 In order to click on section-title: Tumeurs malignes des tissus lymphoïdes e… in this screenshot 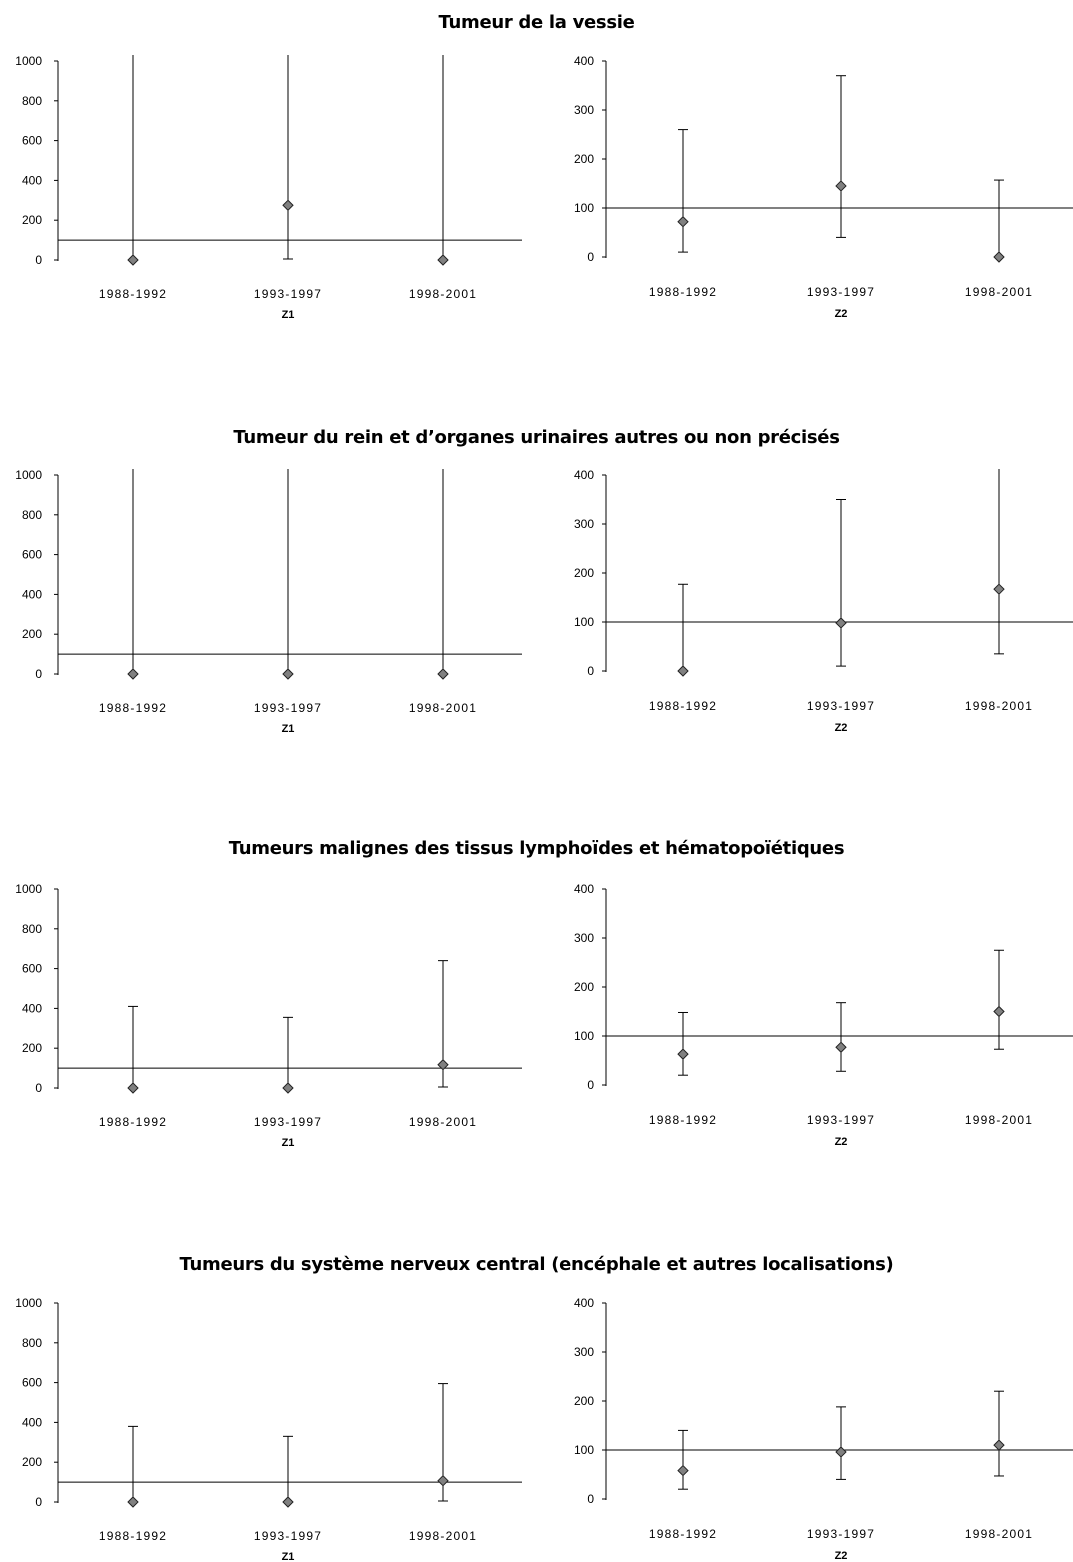, I will do `click(536, 848)`.